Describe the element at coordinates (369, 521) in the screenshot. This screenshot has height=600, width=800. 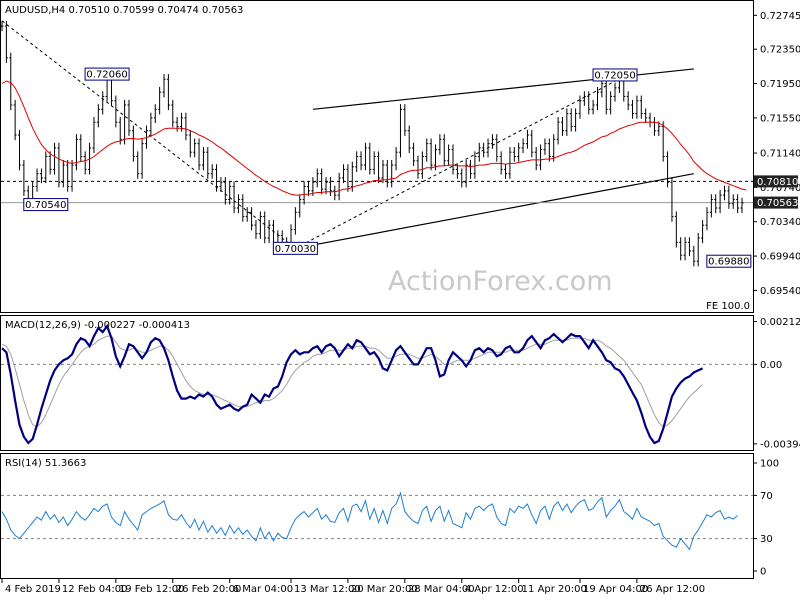
I see `rsi-line` at that location.